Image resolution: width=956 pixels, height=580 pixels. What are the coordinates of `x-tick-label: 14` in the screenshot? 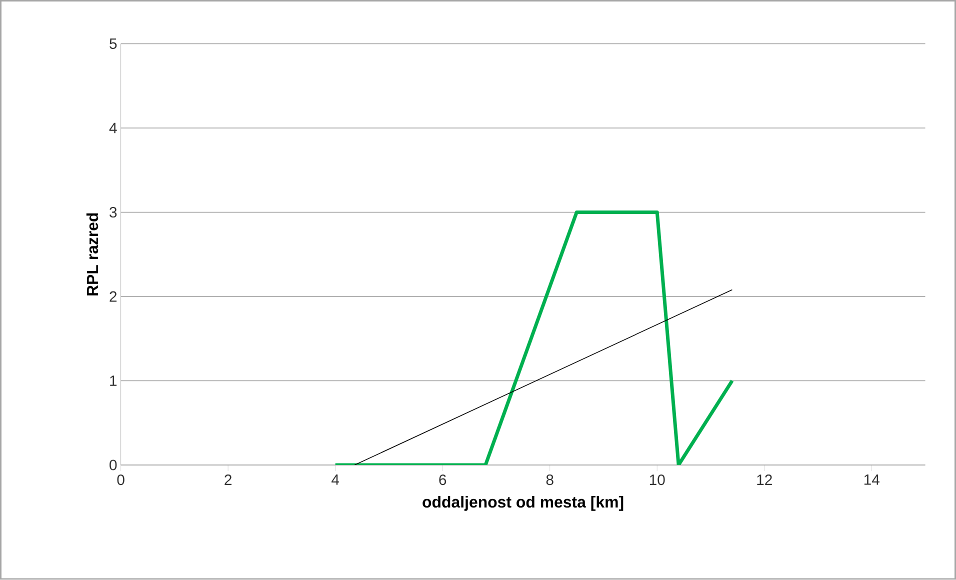 It's located at (872, 479).